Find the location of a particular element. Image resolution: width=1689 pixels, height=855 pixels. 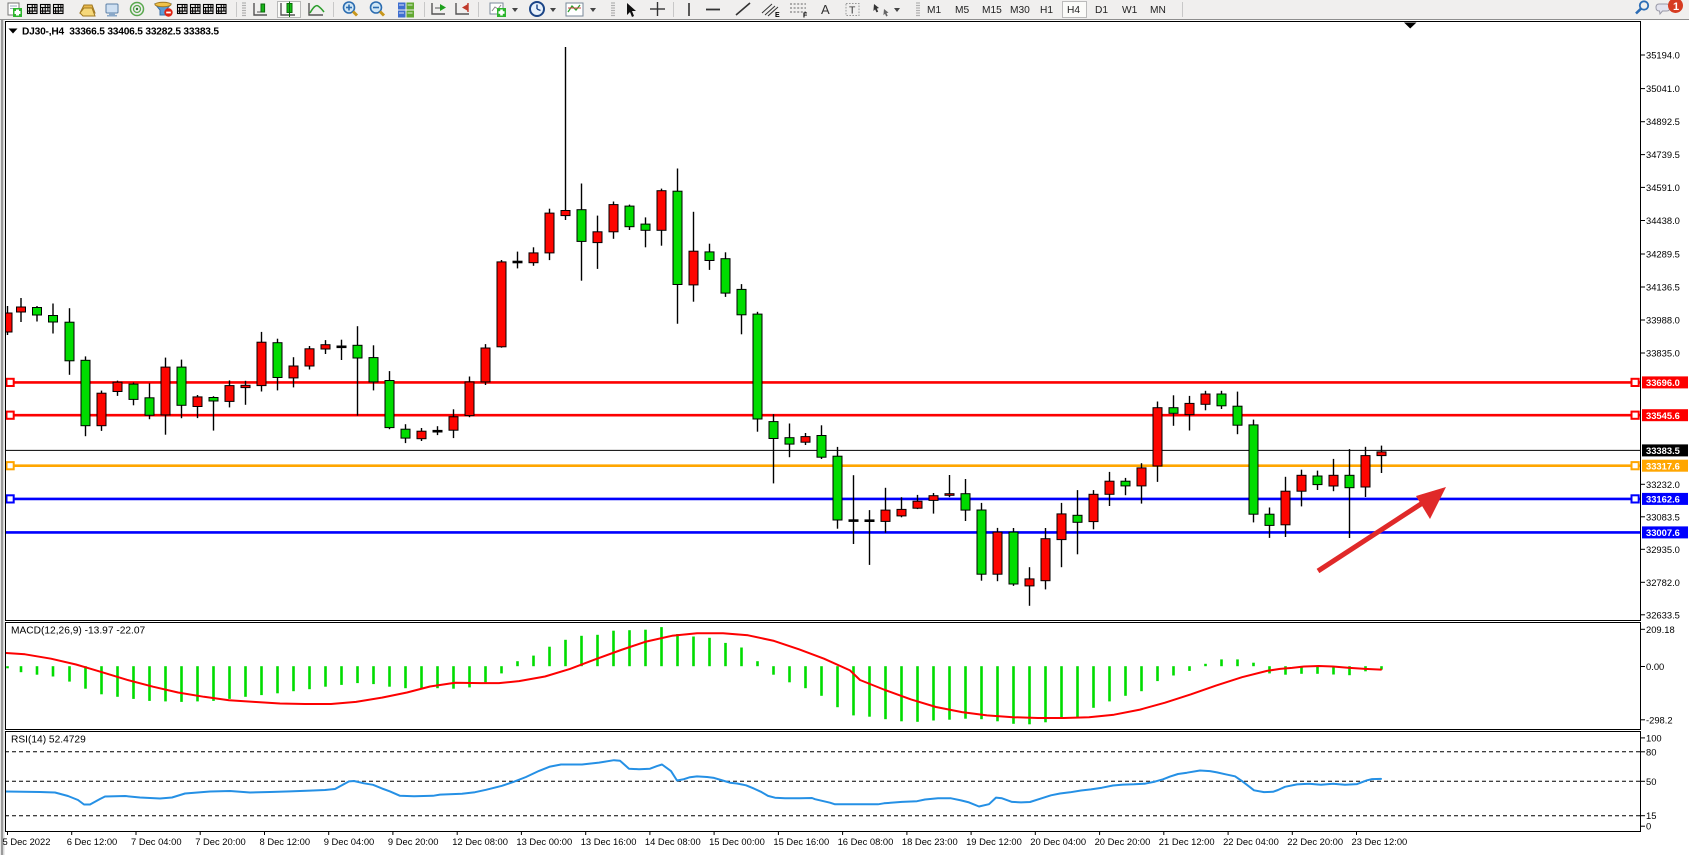

svg-text: H1 is located at coordinates (1046, 10).